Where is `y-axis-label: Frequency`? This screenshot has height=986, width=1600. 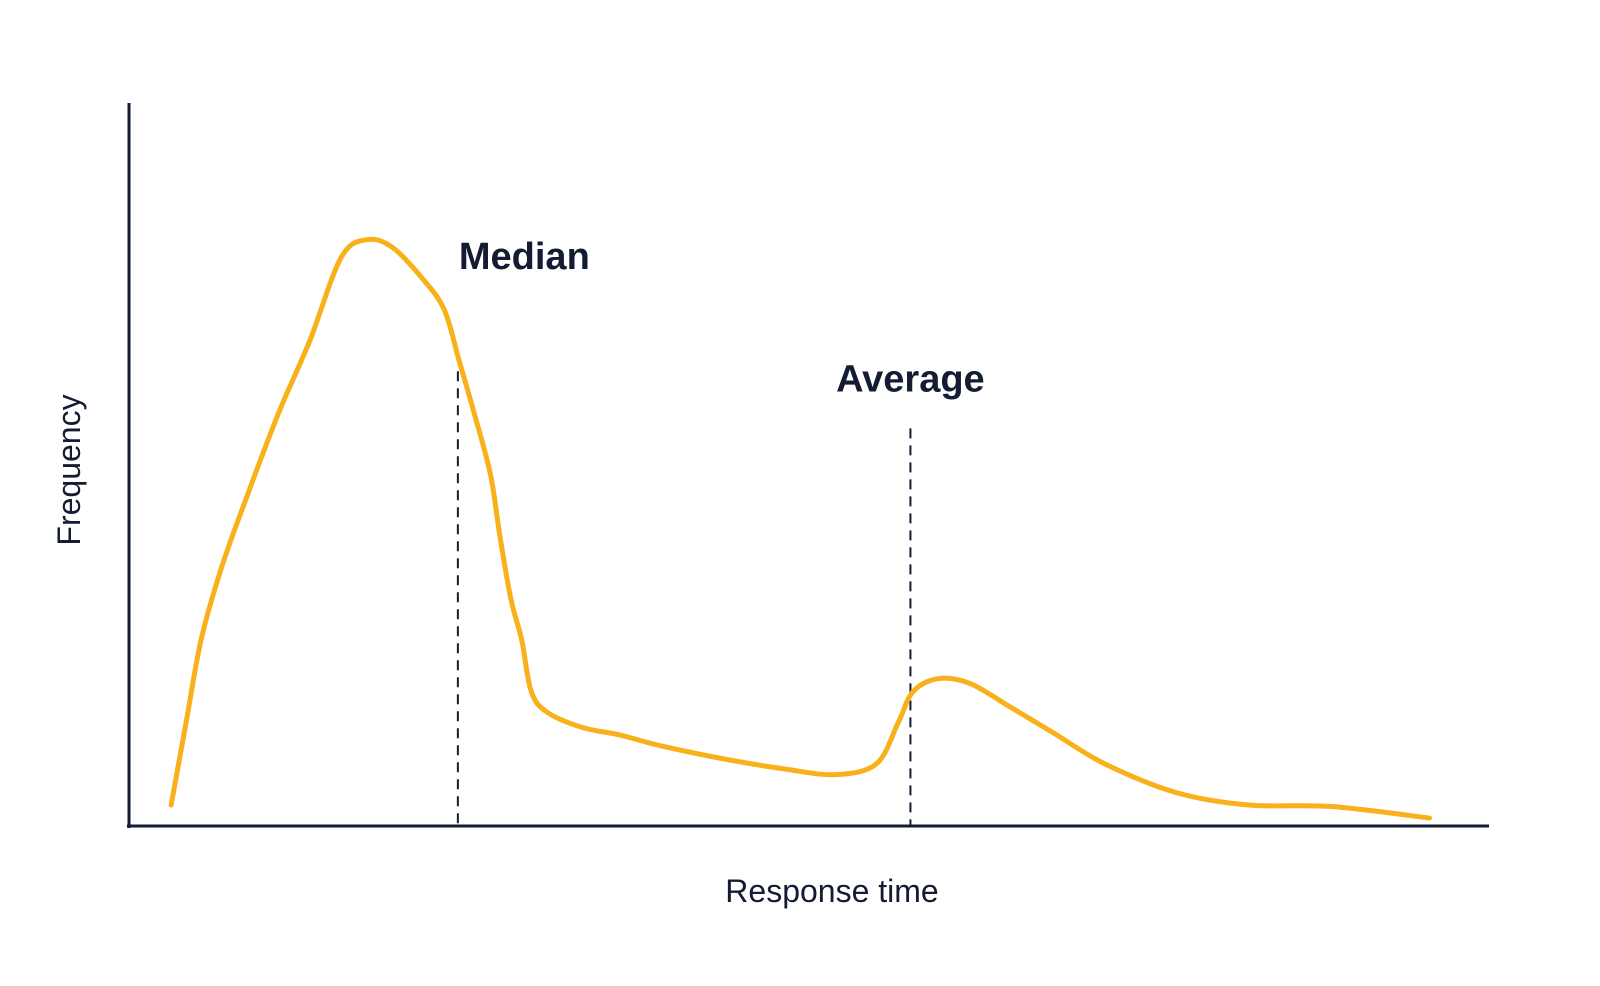 y-axis-label: Frequency is located at coordinates (69, 469).